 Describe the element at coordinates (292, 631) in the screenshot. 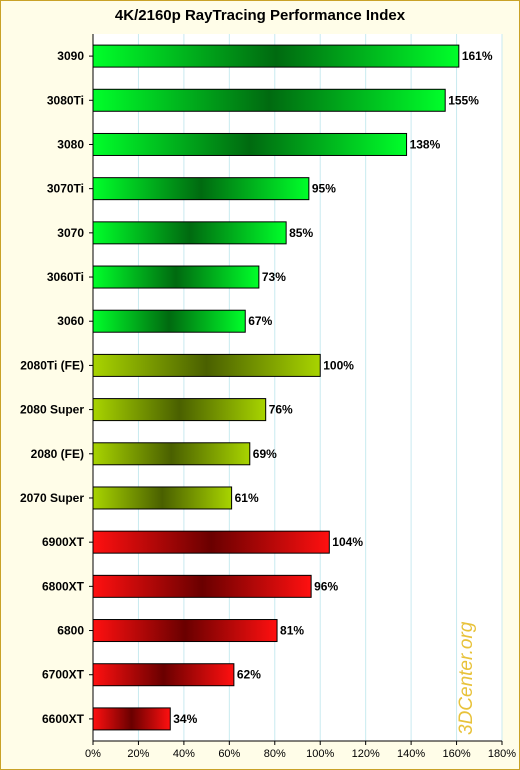

I see `value-label: 81%` at that location.